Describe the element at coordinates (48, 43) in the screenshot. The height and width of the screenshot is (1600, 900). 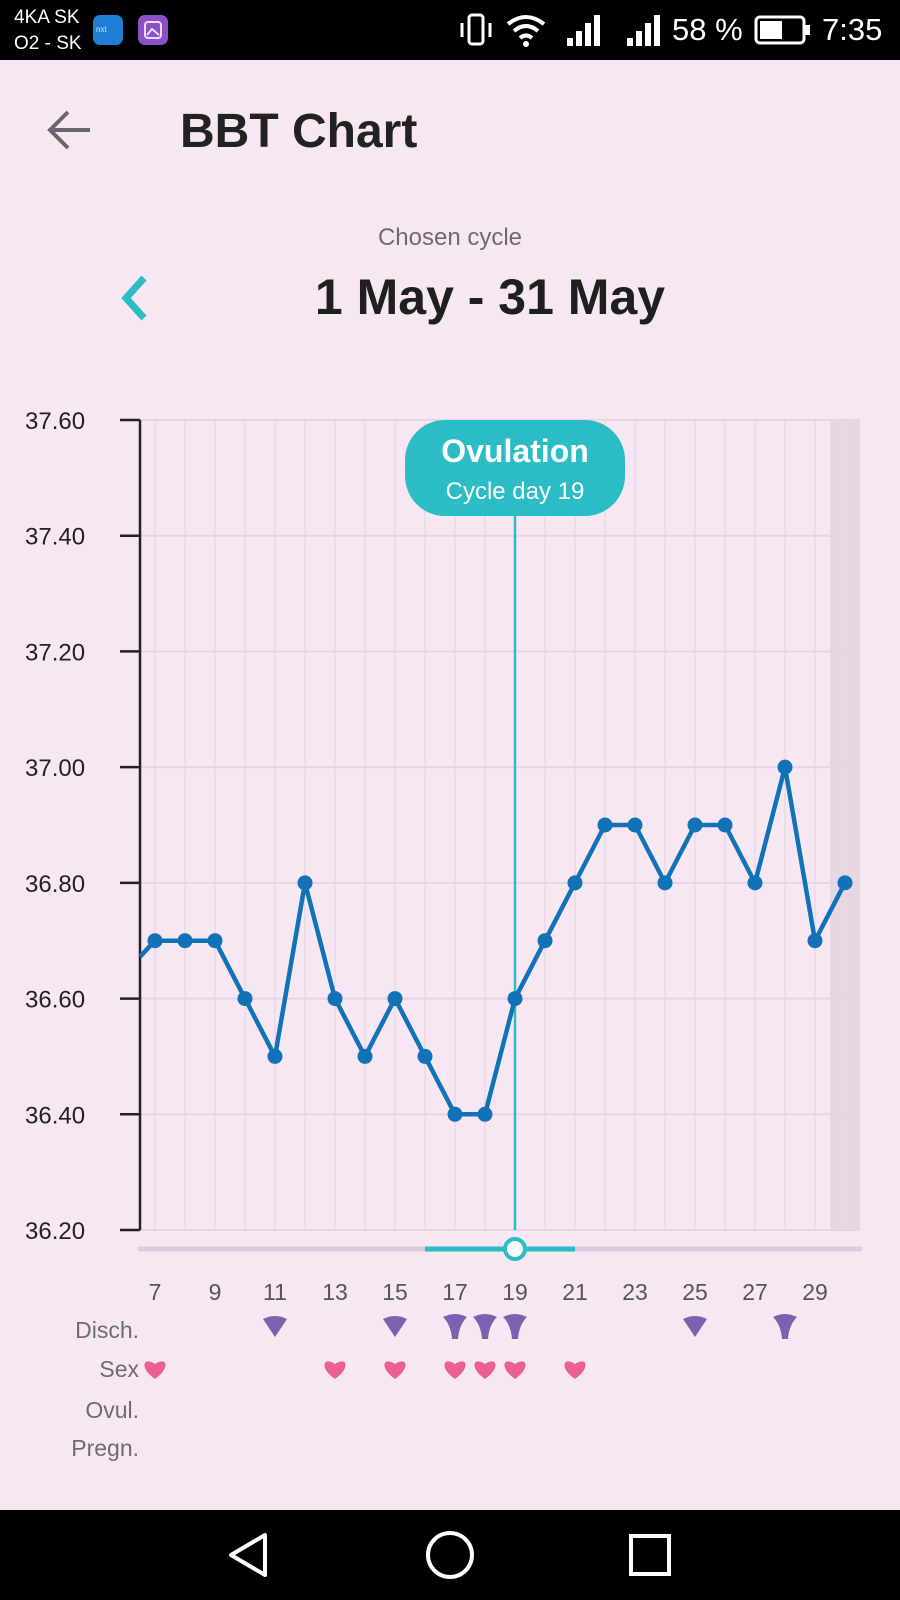
I see `carrier-2: O2 - SK` at that location.